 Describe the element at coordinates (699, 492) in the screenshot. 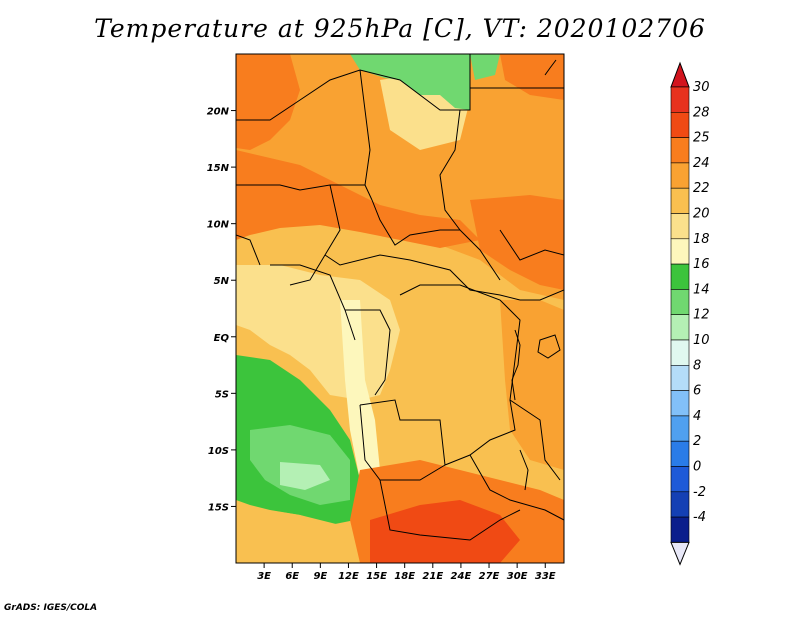

I see `colorbar-label: -2` at that location.